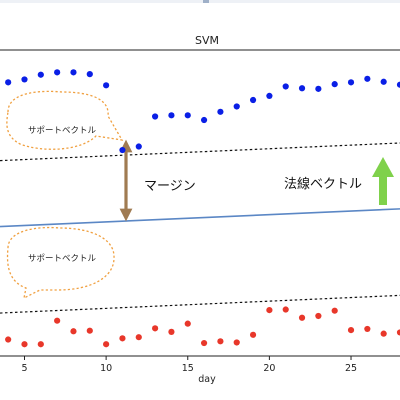 This screenshot has height=400, width=400. I want to click on x-tick-label: 5, so click(24, 368).